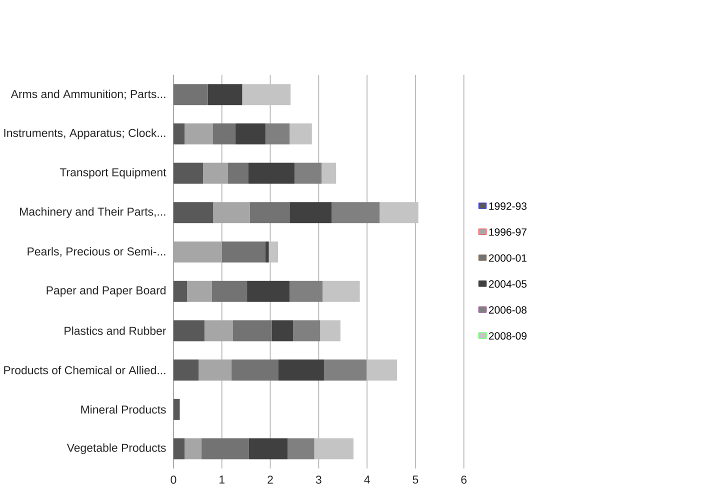  I want to click on legend-label: 1996-97, so click(507, 232).